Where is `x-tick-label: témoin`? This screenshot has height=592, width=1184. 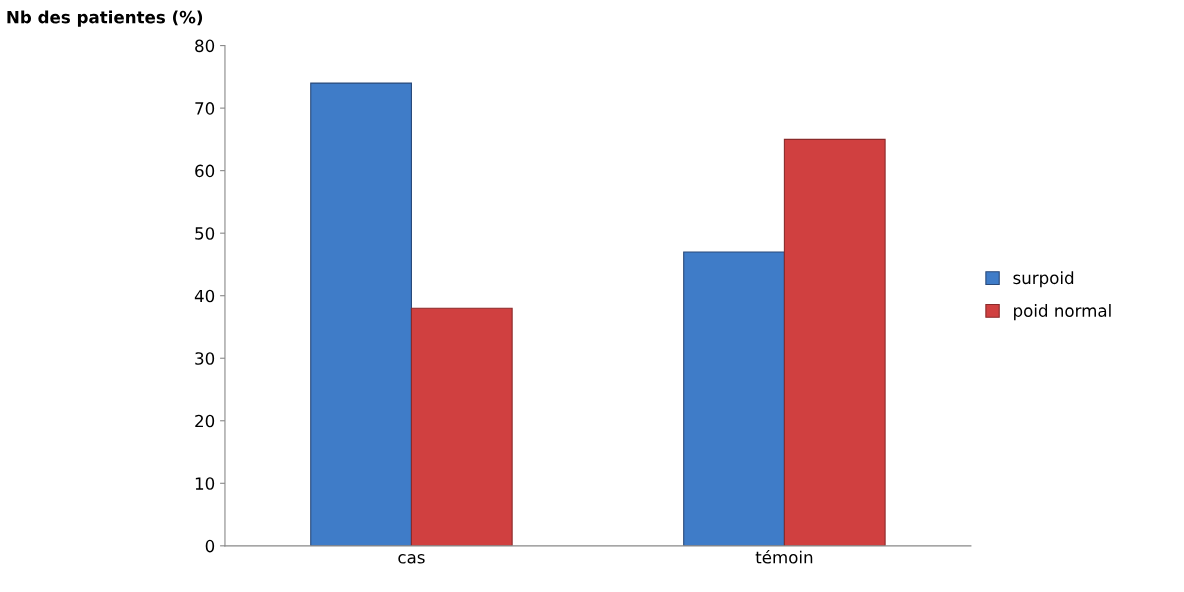 x-tick-label: témoin is located at coordinates (784, 557).